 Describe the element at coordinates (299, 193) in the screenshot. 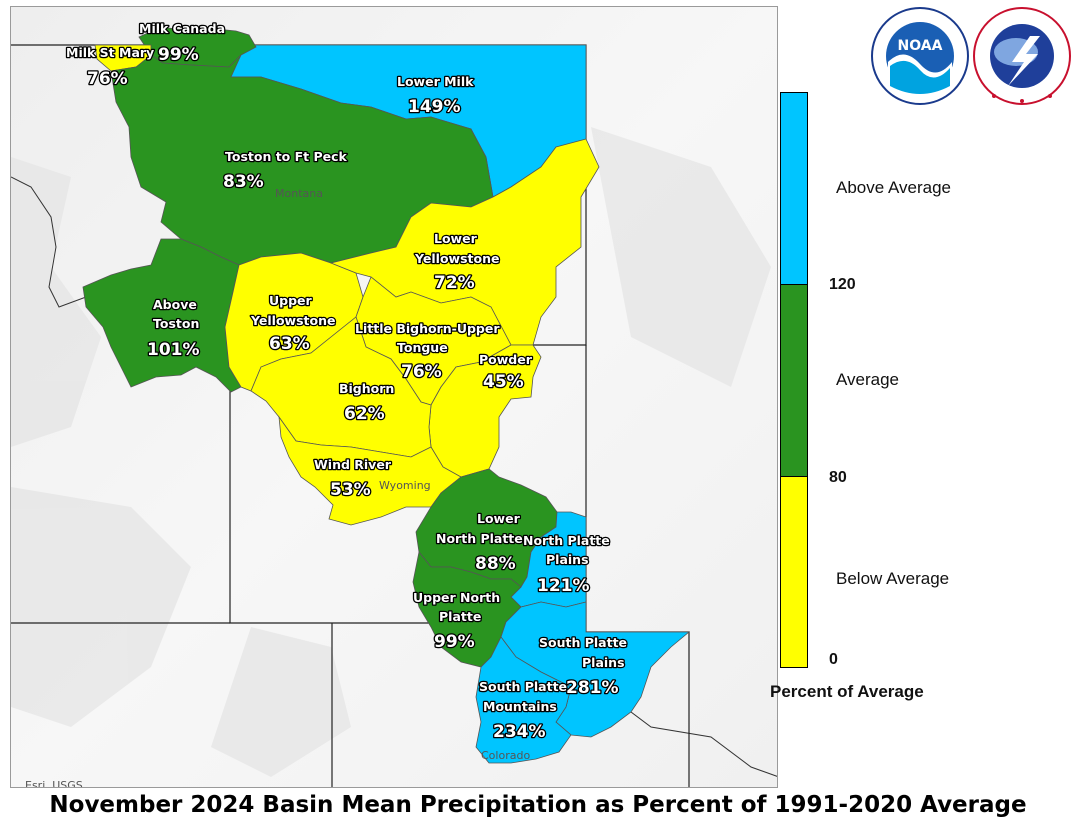

I see `state-label-montana: Montana` at that location.